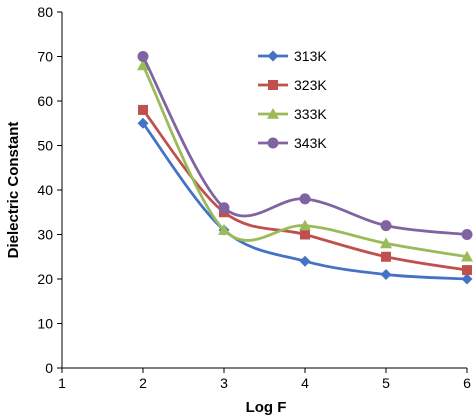  Describe the element at coordinates (310, 85) in the screenshot. I see `legend-label: 323K` at that location.